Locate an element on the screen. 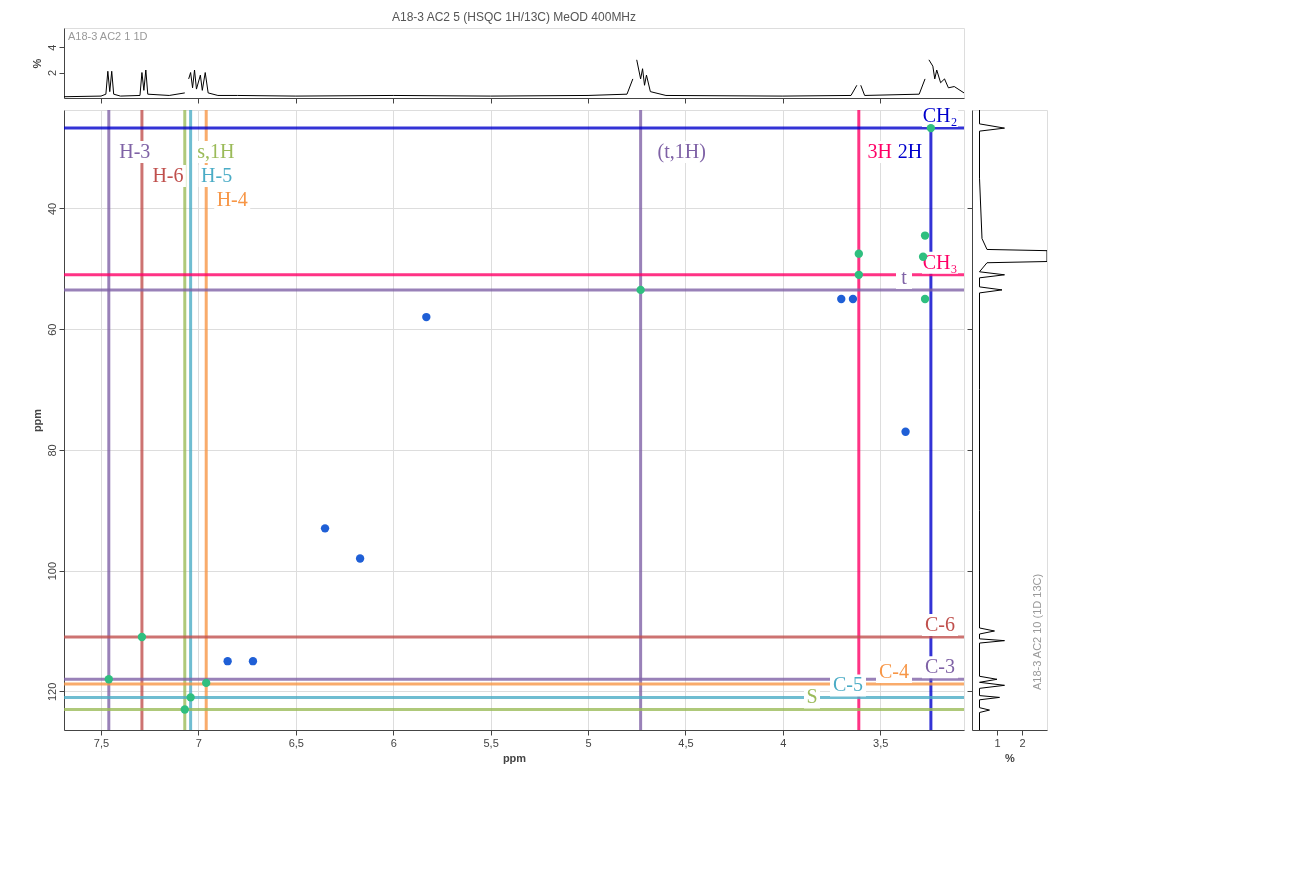  ref-line-label: CH₂ is located at coordinates (940, 115).